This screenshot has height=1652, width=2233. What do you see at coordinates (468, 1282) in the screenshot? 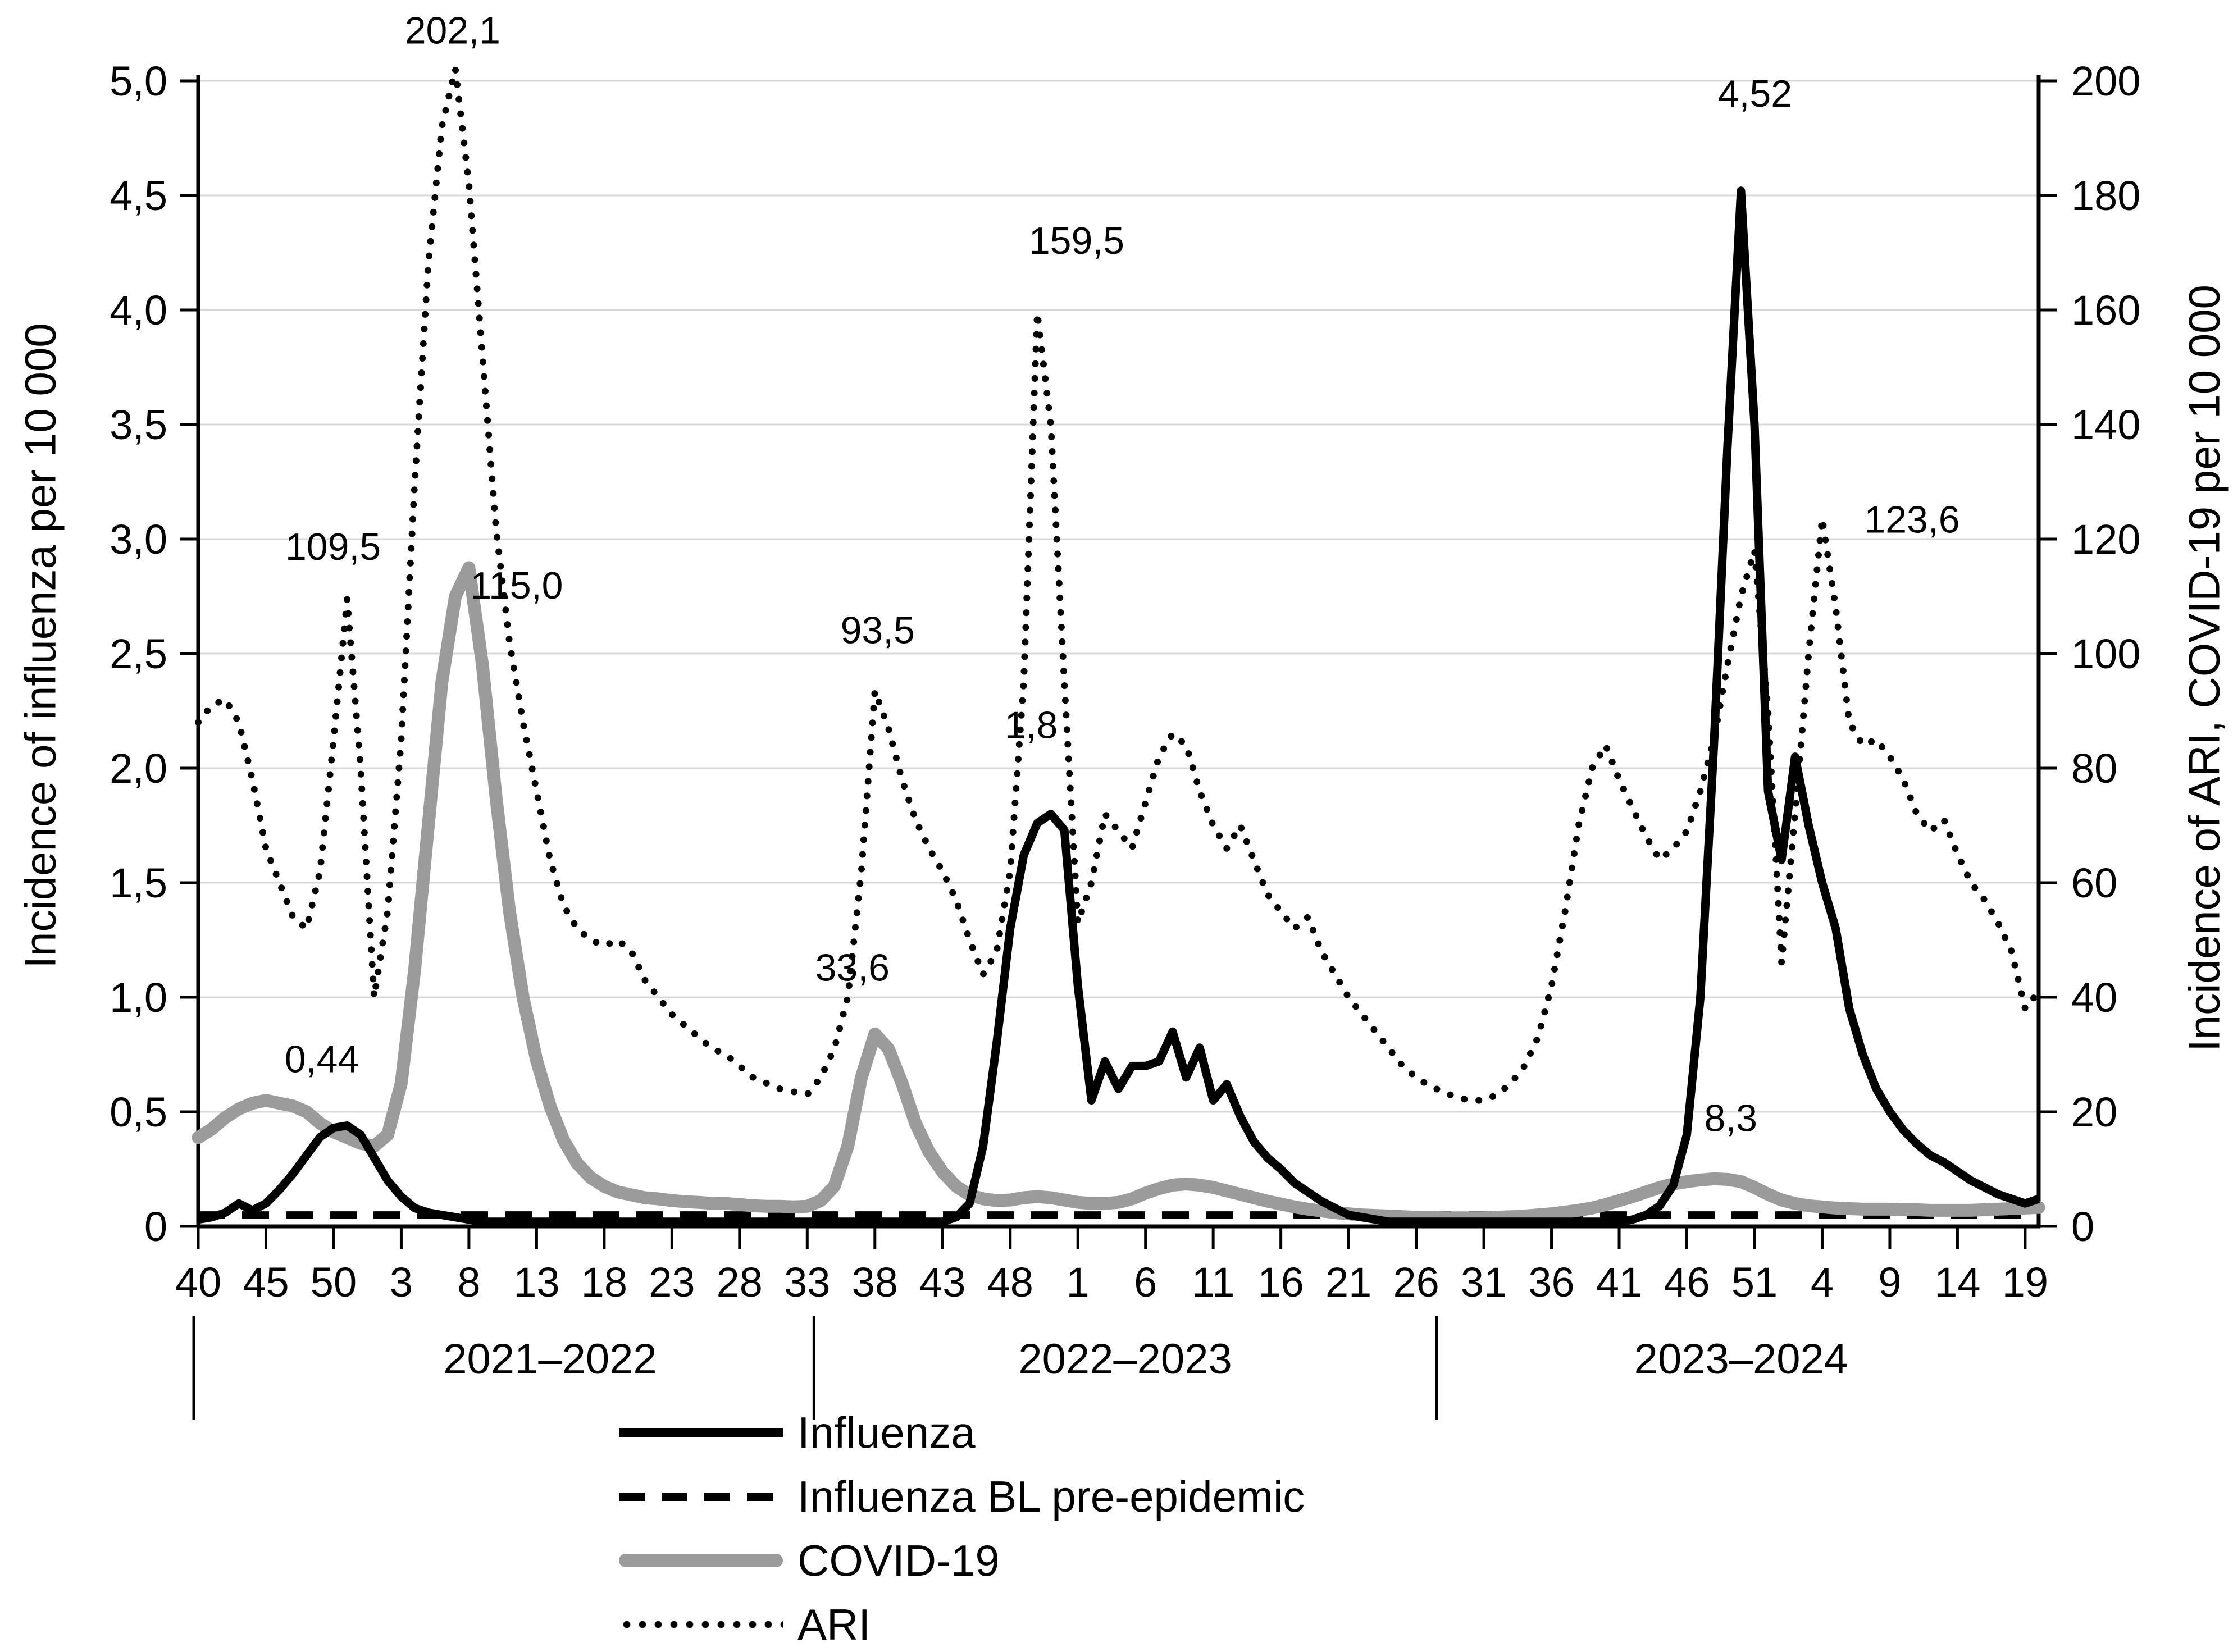
I see `x-axis-tick-label: 8` at bounding box center [468, 1282].